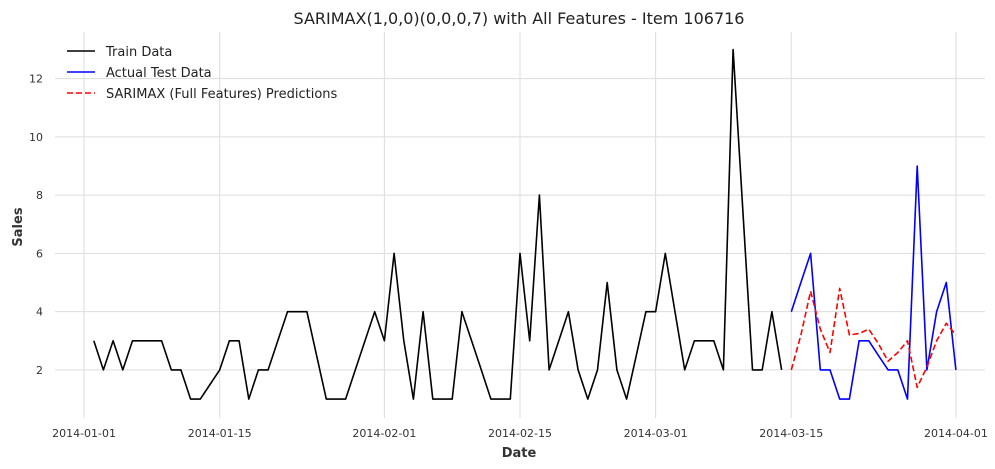 The width and height of the screenshot is (995, 469). What do you see at coordinates (84, 433) in the screenshot?
I see `x-tick-label: 2014-01-01` at bounding box center [84, 433].